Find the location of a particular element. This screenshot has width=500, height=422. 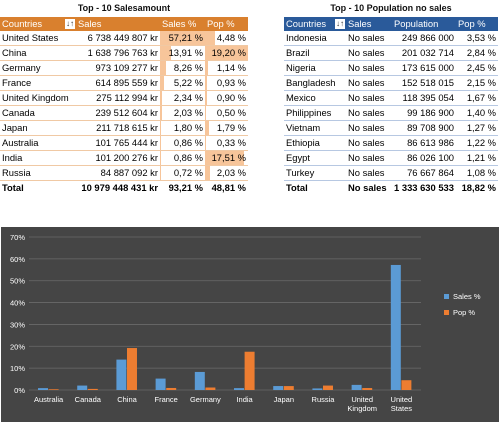

table-row: United Kingdom 275 112 994 kr 2,34 % 0,90 % is located at coordinates (124, 98).